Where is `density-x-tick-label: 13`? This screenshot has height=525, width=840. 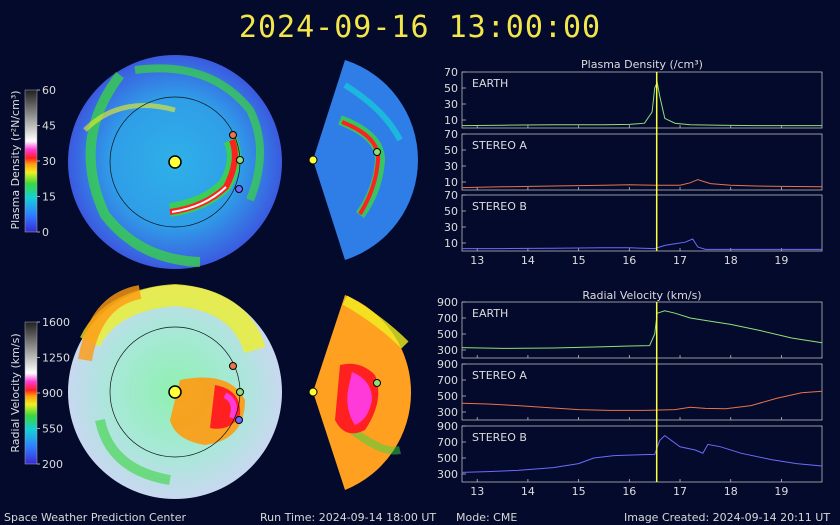 density-x-tick-label: 13 is located at coordinates (477, 260).